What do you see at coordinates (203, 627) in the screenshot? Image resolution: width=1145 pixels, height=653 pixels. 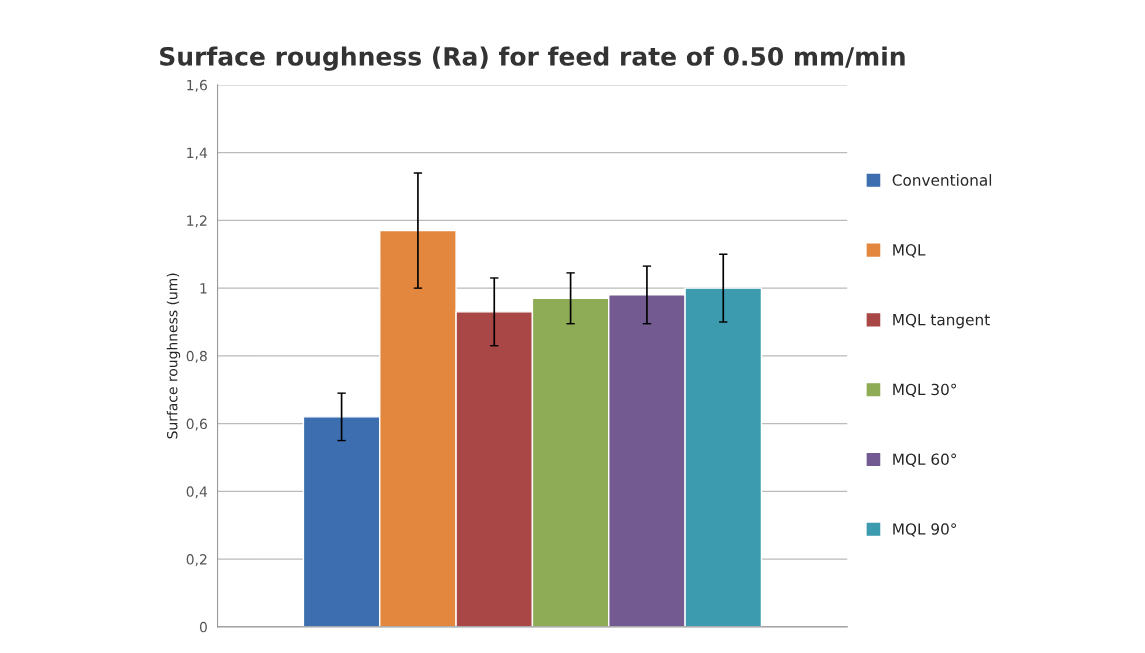 I see `y-tick-label: 0` at bounding box center [203, 627].